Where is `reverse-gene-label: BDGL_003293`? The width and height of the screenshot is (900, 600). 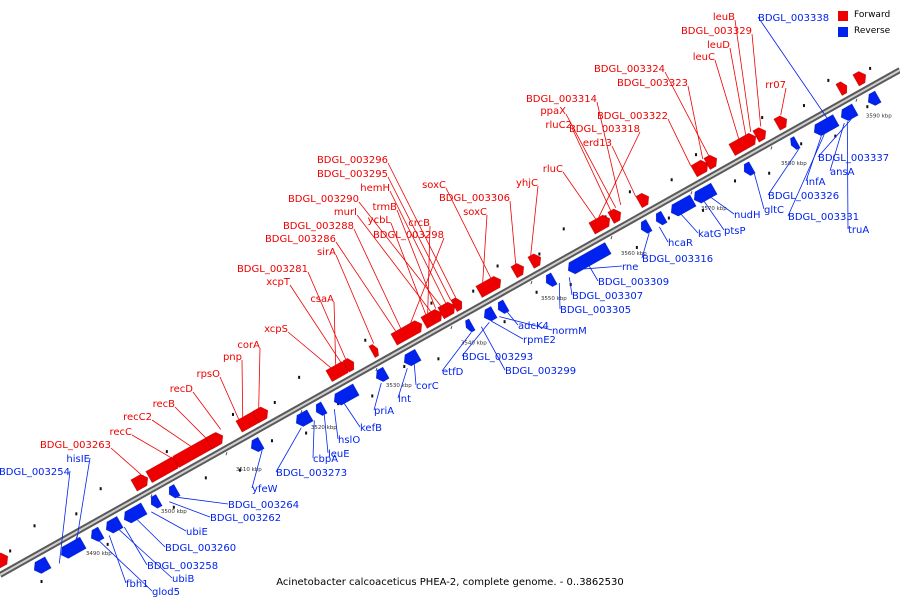 reverse-gene-label: BDGL_003293 is located at coordinates (497, 342).